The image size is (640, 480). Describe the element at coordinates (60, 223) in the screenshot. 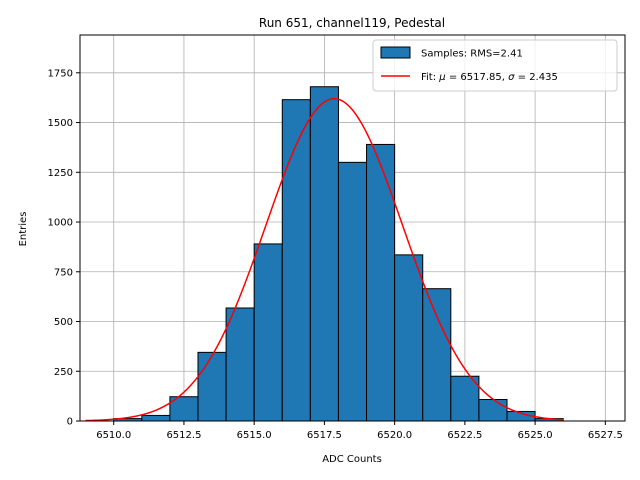

I see `y-tick-label-4: 1000` at that location.